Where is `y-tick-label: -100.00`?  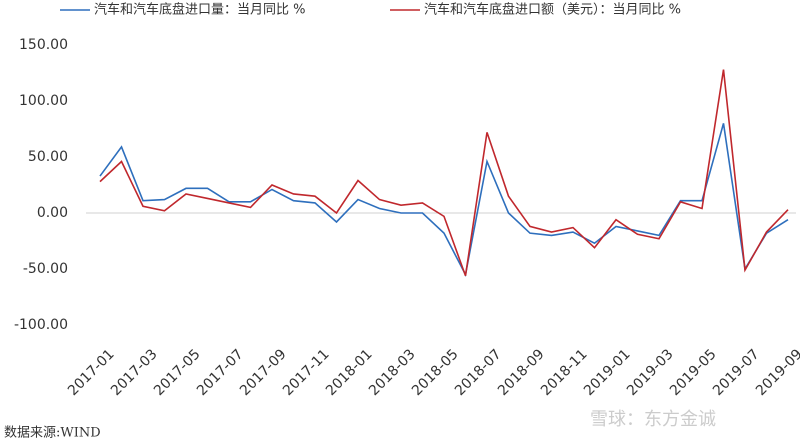 y-tick-label: -100.00 is located at coordinates (41, 325).